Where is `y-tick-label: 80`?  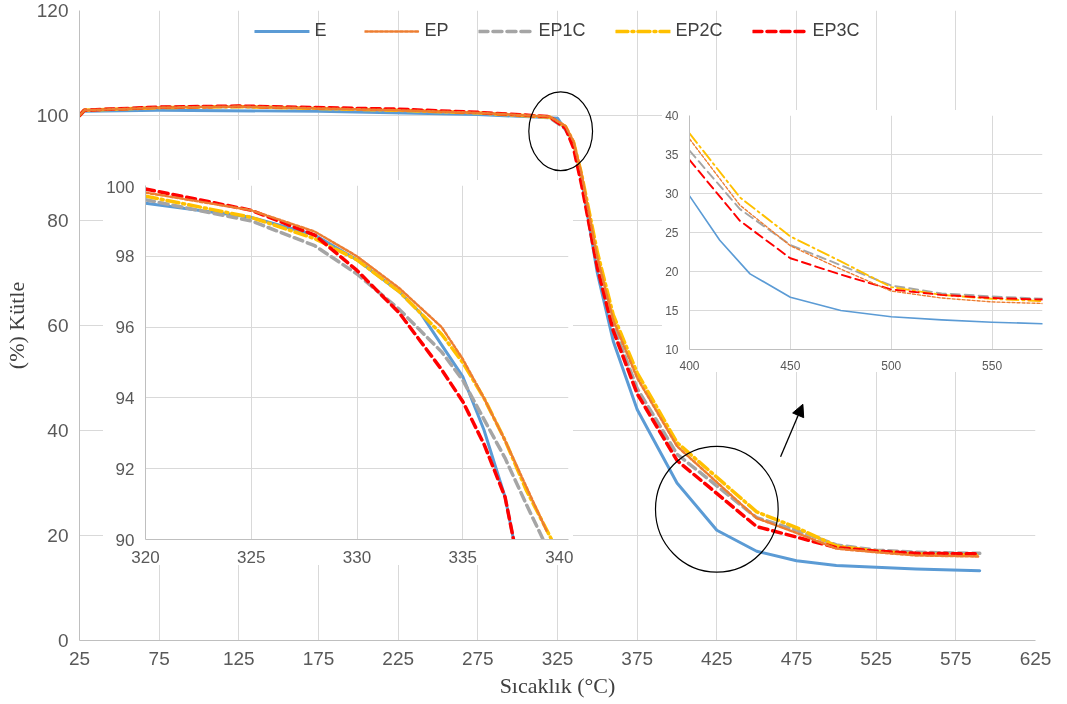
y-tick-label: 80 is located at coordinates (58, 220).